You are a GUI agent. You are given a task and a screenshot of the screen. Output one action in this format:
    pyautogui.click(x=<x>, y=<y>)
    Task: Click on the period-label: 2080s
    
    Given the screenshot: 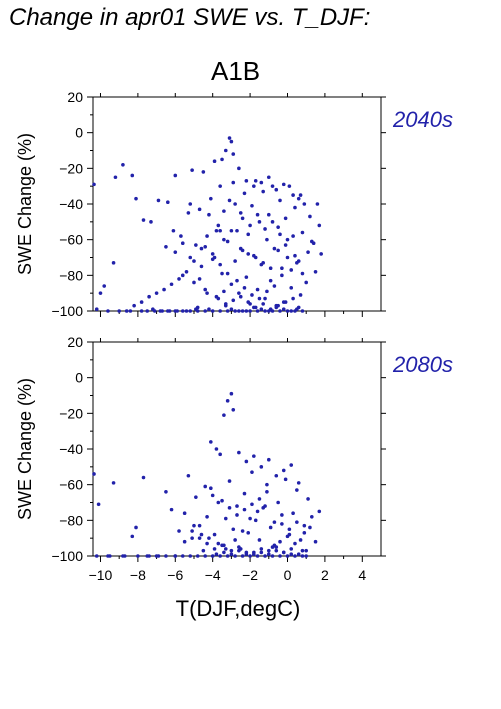 What is the action you would take?
    pyautogui.click(x=422, y=364)
    